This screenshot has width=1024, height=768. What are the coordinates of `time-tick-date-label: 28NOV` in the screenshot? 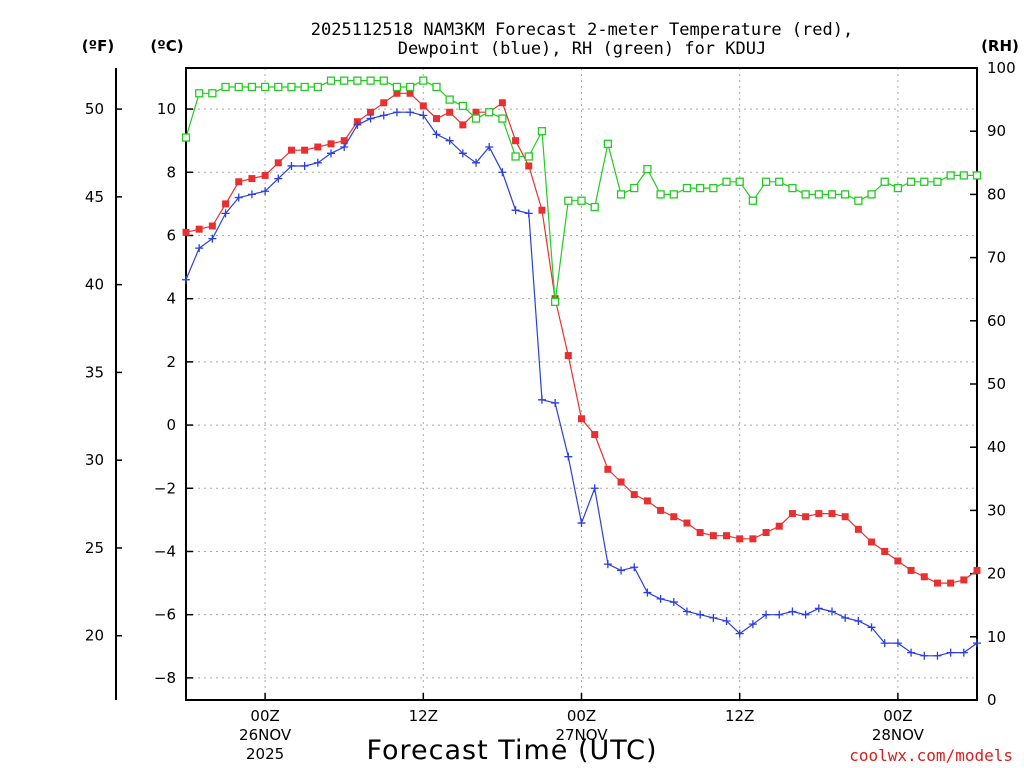 It's located at (898, 735).